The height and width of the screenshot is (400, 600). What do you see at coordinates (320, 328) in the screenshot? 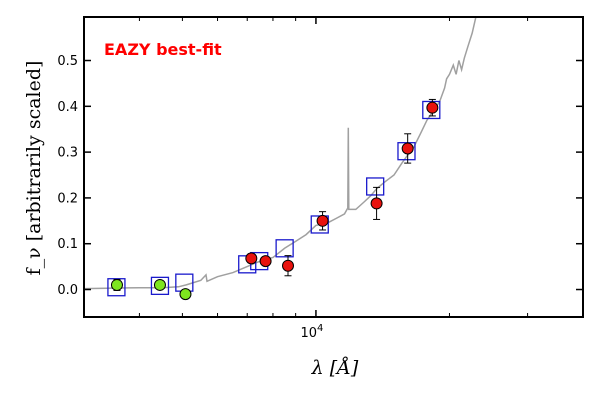
I see `x-tick-label-exponent-0: 4` at bounding box center [320, 328].